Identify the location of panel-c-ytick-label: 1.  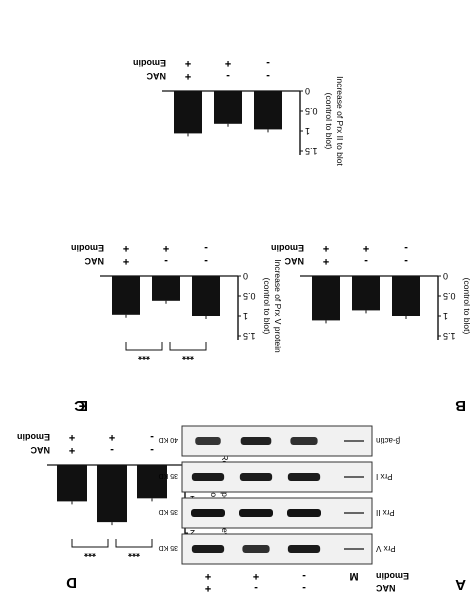
(245, 316).